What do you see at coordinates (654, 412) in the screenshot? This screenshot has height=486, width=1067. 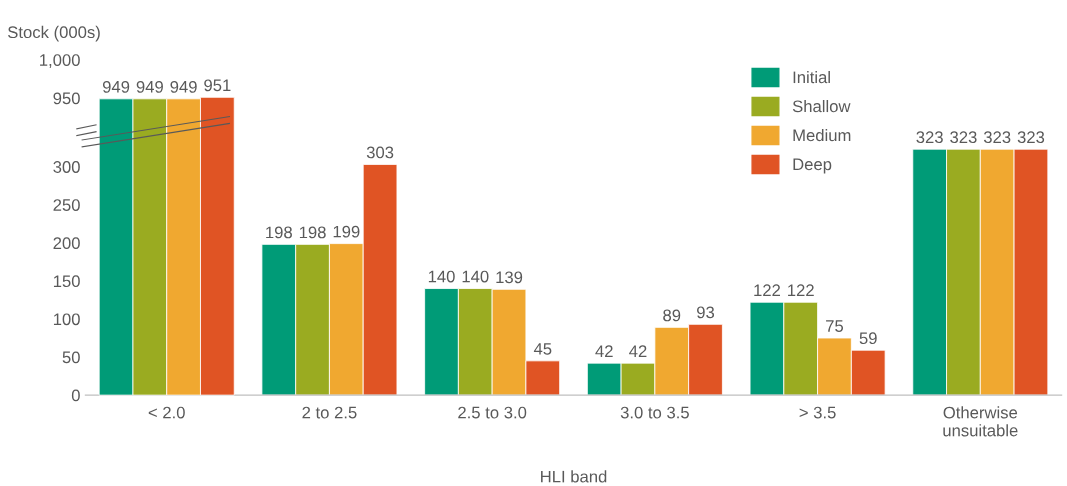 I see `x-tick-label: 3.0 to 3.5` at bounding box center [654, 412].